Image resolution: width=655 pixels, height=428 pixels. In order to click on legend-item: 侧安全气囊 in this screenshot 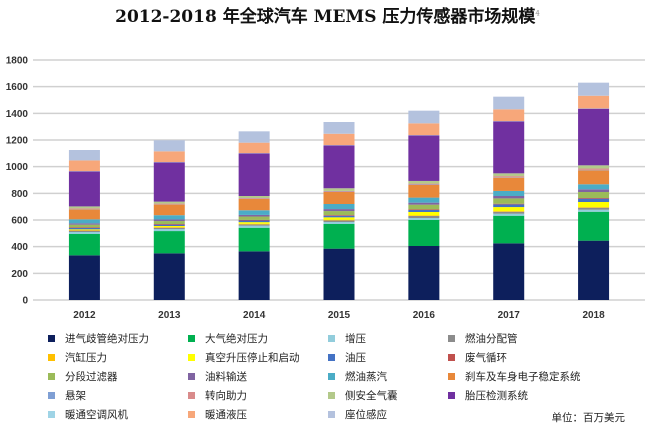, I will do `click(363, 395)`.